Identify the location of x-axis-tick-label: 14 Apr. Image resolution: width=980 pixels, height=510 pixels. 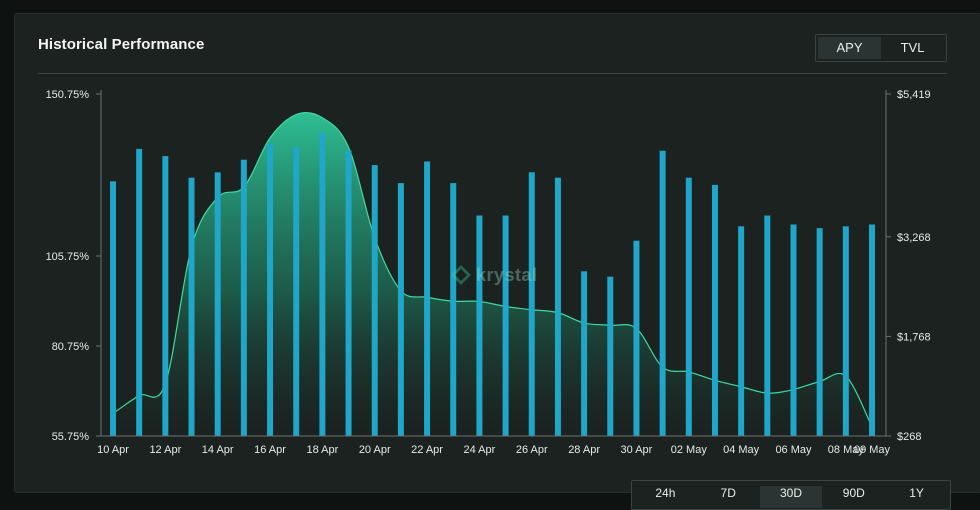
(218, 450).